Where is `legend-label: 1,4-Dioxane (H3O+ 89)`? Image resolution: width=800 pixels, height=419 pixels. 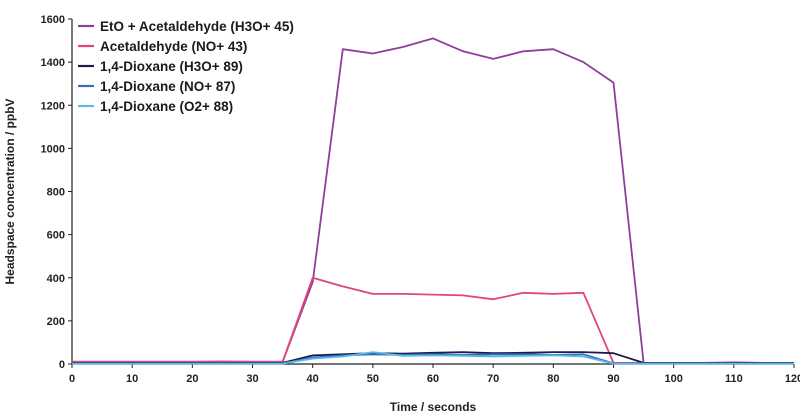
legend-label: 1,4-Dioxane (H3O+ 89) is located at coordinates (171, 66).